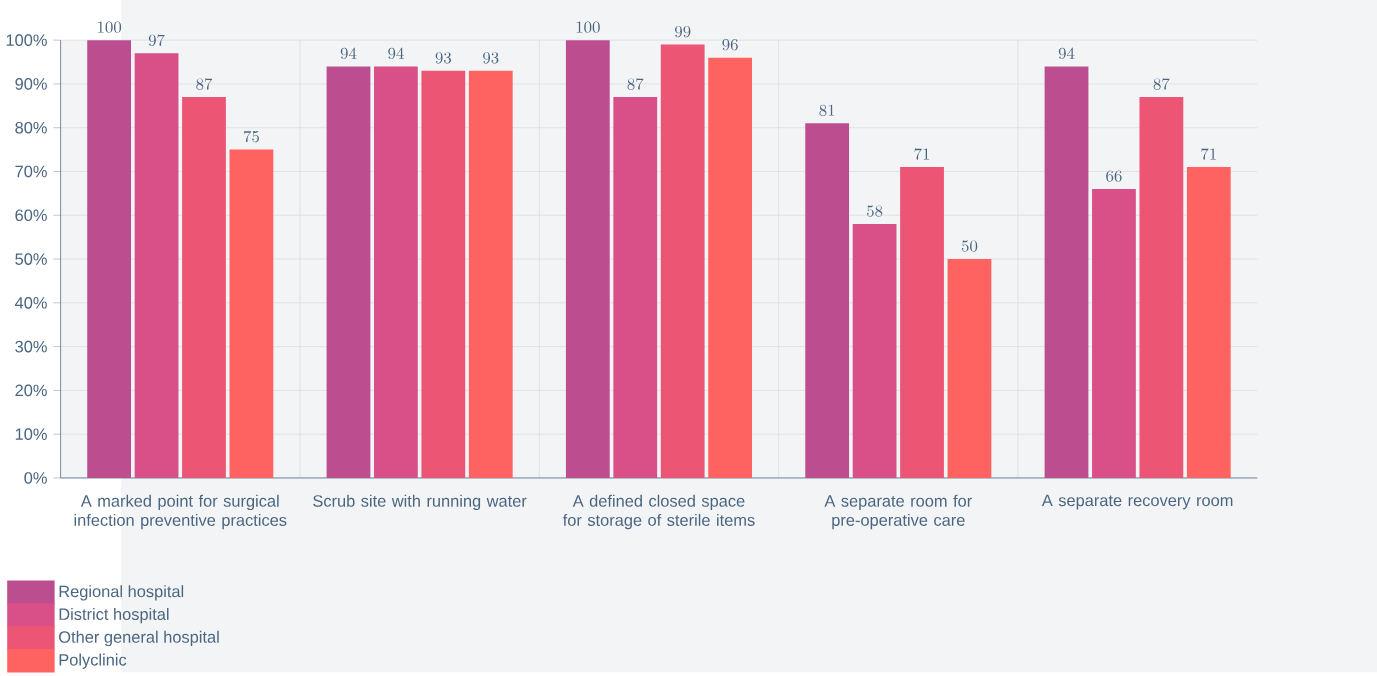 The width and height of the screenshot is (1377, 676). What do you see at coordinates (31, 215) in the screenshot?
I see `y-tick-label: 60%` at bounding box center [31, 215].